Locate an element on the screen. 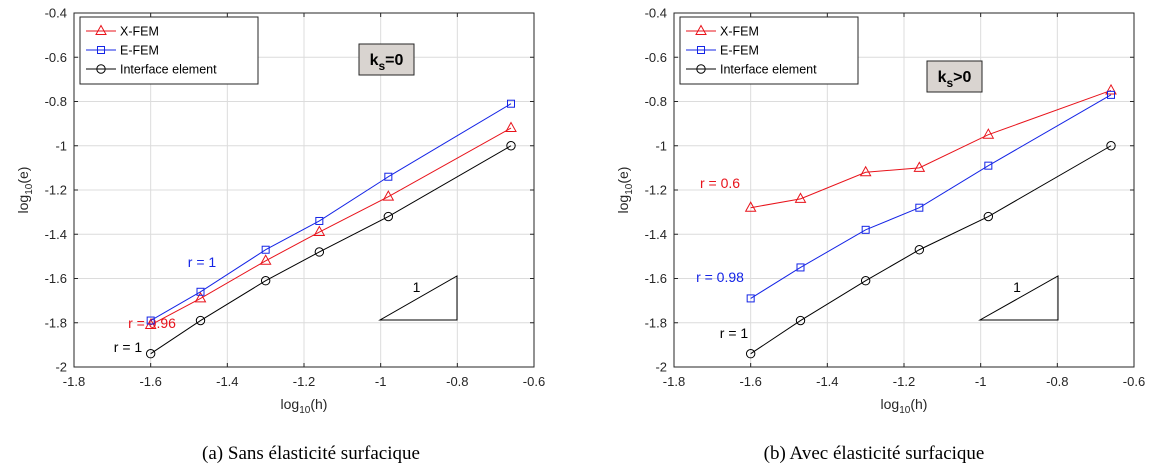 This screenshot has height=472, width=1154. x-axis-label: log10(h) is located at coordinates (304, 406).